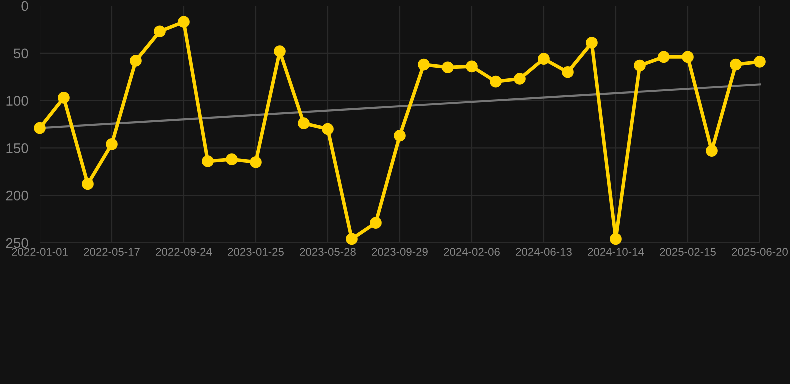 This screenshot has width=790, height=384. What do you see at coordinates (184, 252) in the screenshot?
I see `x-tick-label: 2022-09-24` at bounding box center [184, 252].